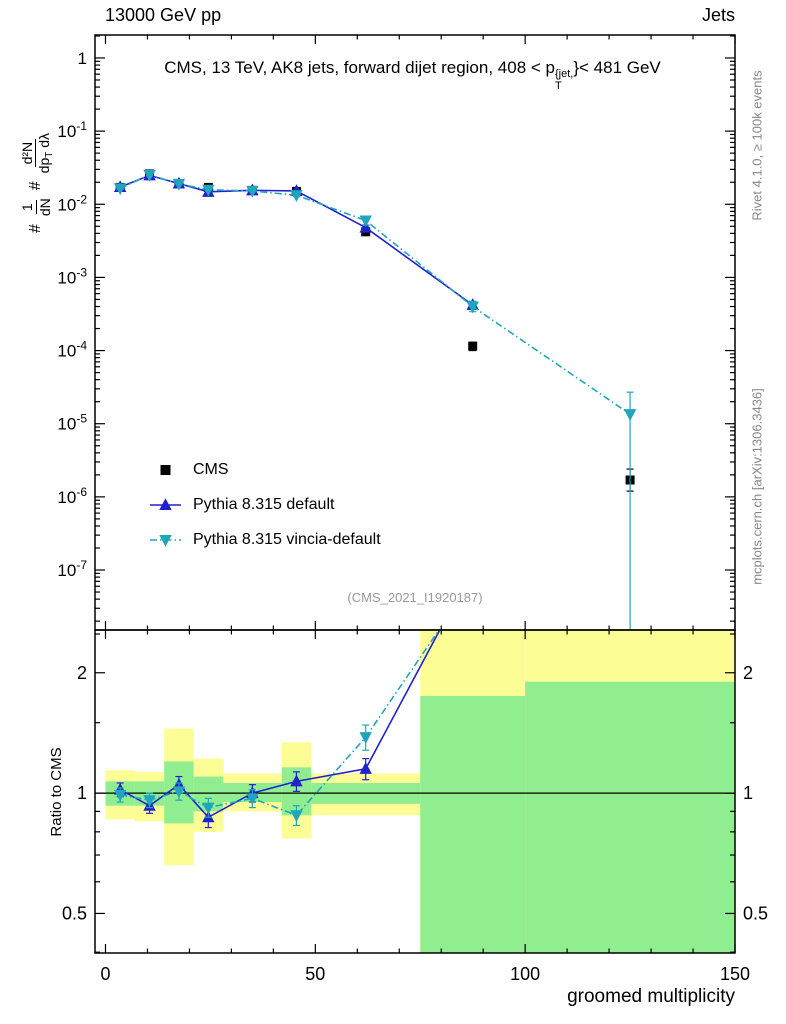  I want to click on y-tick-label: 1, so click(82, 58).